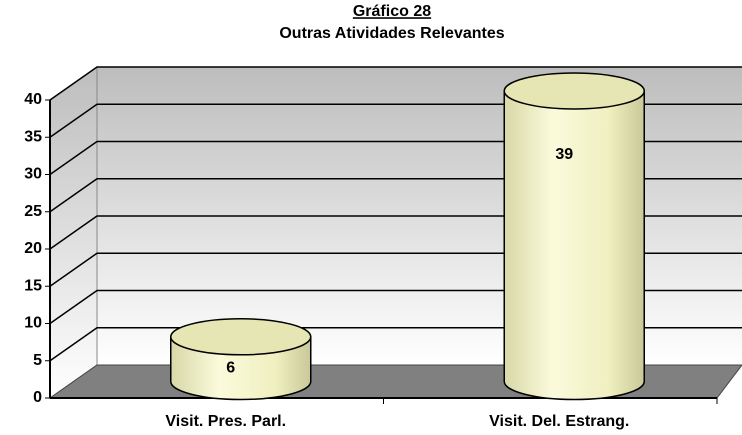  I want to click on y-tick-label: 10, so click(33, 323).